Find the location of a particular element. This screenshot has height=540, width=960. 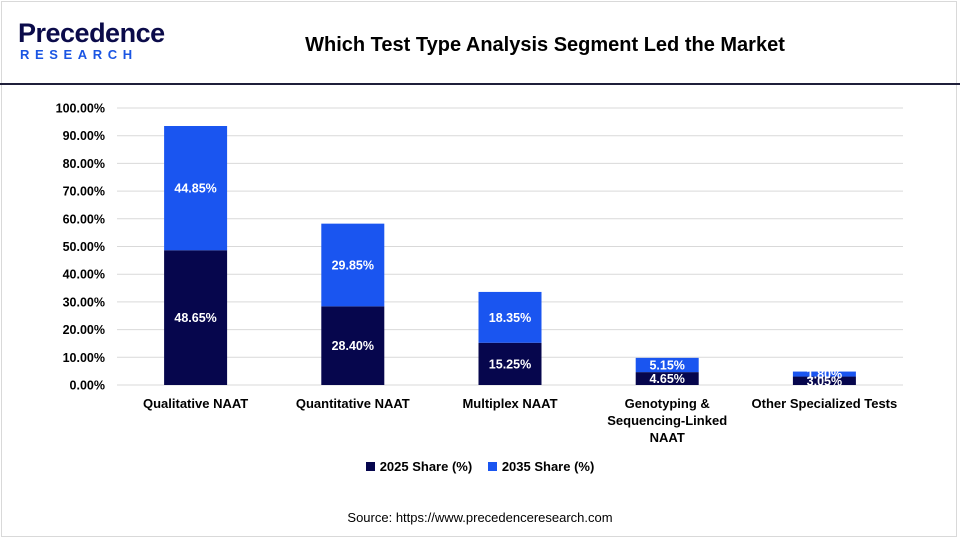

data-label: 48.65% is located at coordinates (195, 318).